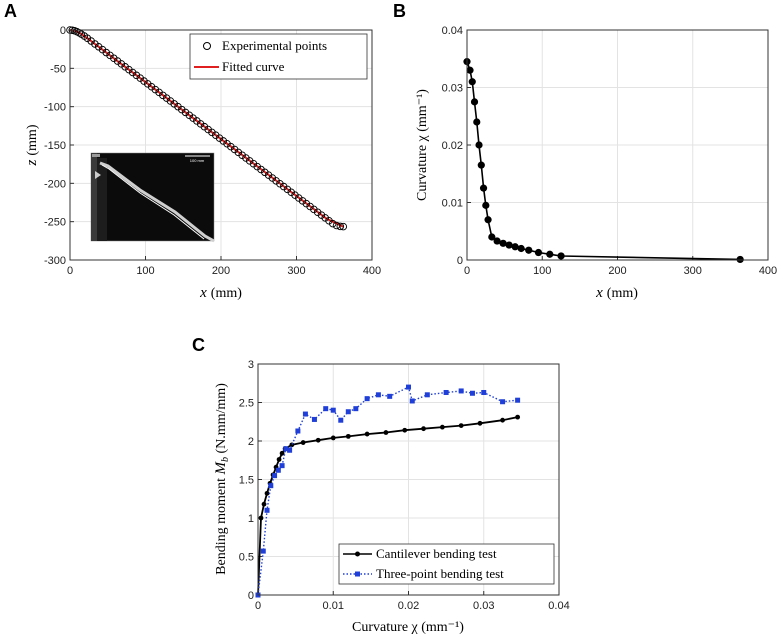 The height and width of the screenshot is (635, 782). What do you see at coordinates (408, 606) in the screenshot?
I see `panel-c-x-tick-label: 0.02` at bounding box center [408, 606].